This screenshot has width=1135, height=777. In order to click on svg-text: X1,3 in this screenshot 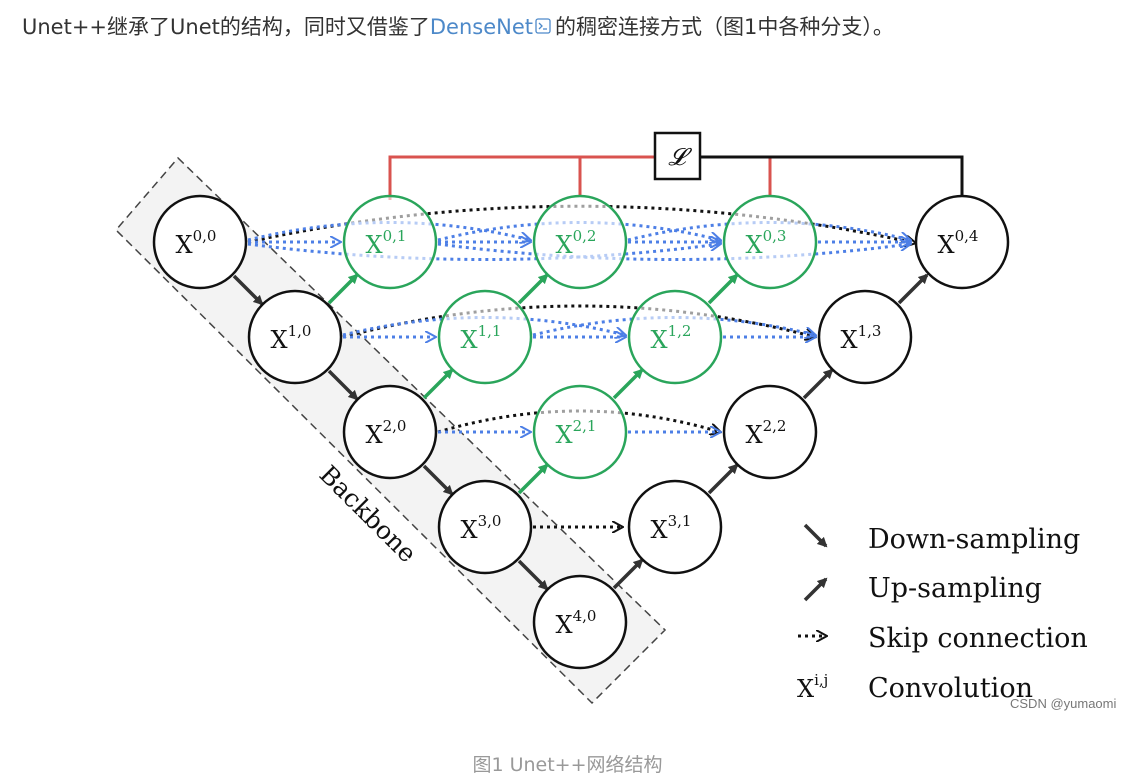, I will do `click(861, 338)`.